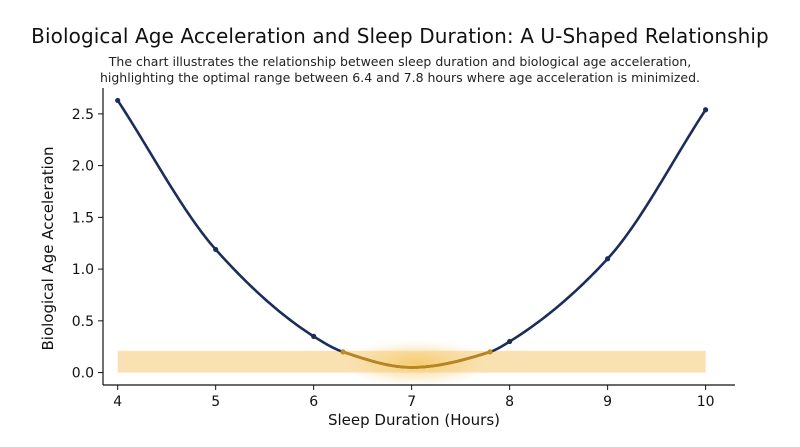 The image size is (800, 447). I want to click on x-tick-label-5: 9, so click(607, 402).